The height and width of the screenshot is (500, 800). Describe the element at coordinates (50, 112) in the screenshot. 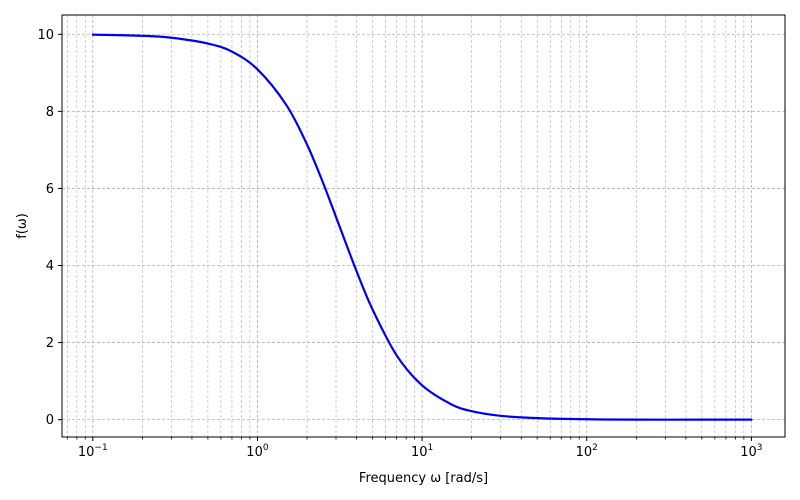

I see `y-tick-label: 8` at that location.